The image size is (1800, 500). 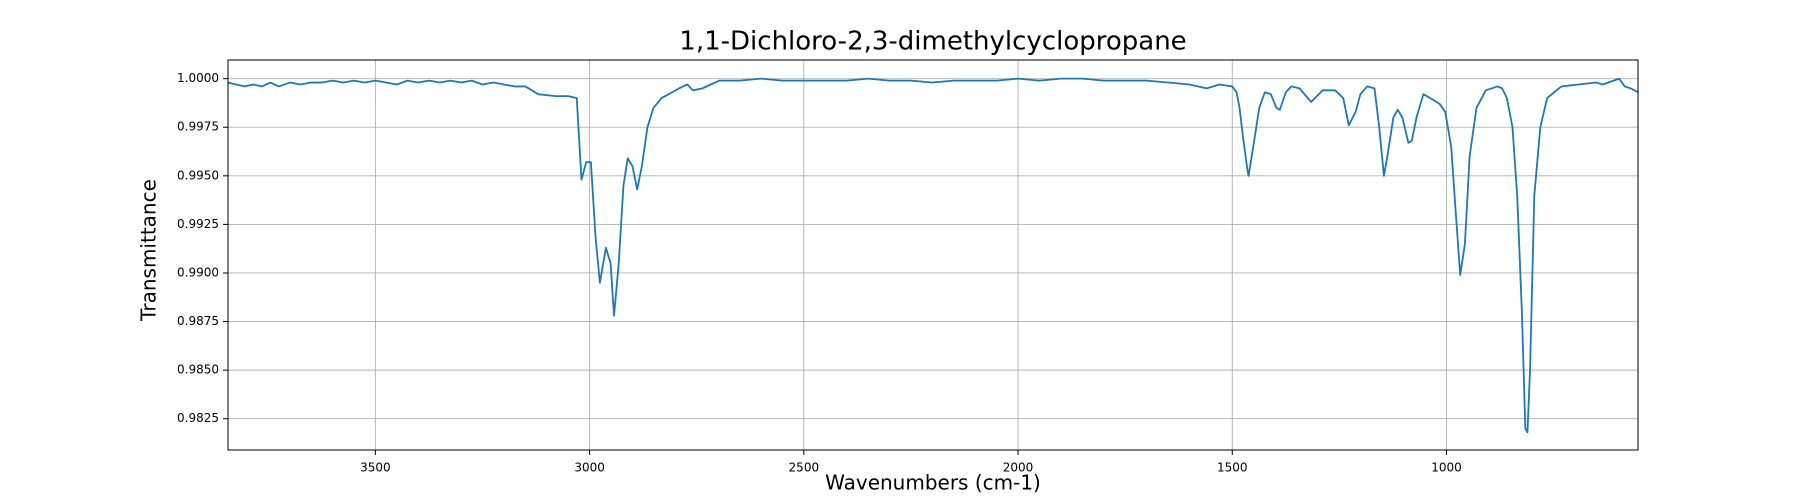 What do you see at coordinates (198, 127) in the screenshot?
I see `y-tick-label: 0.9975` at bounding box center [198, 127].